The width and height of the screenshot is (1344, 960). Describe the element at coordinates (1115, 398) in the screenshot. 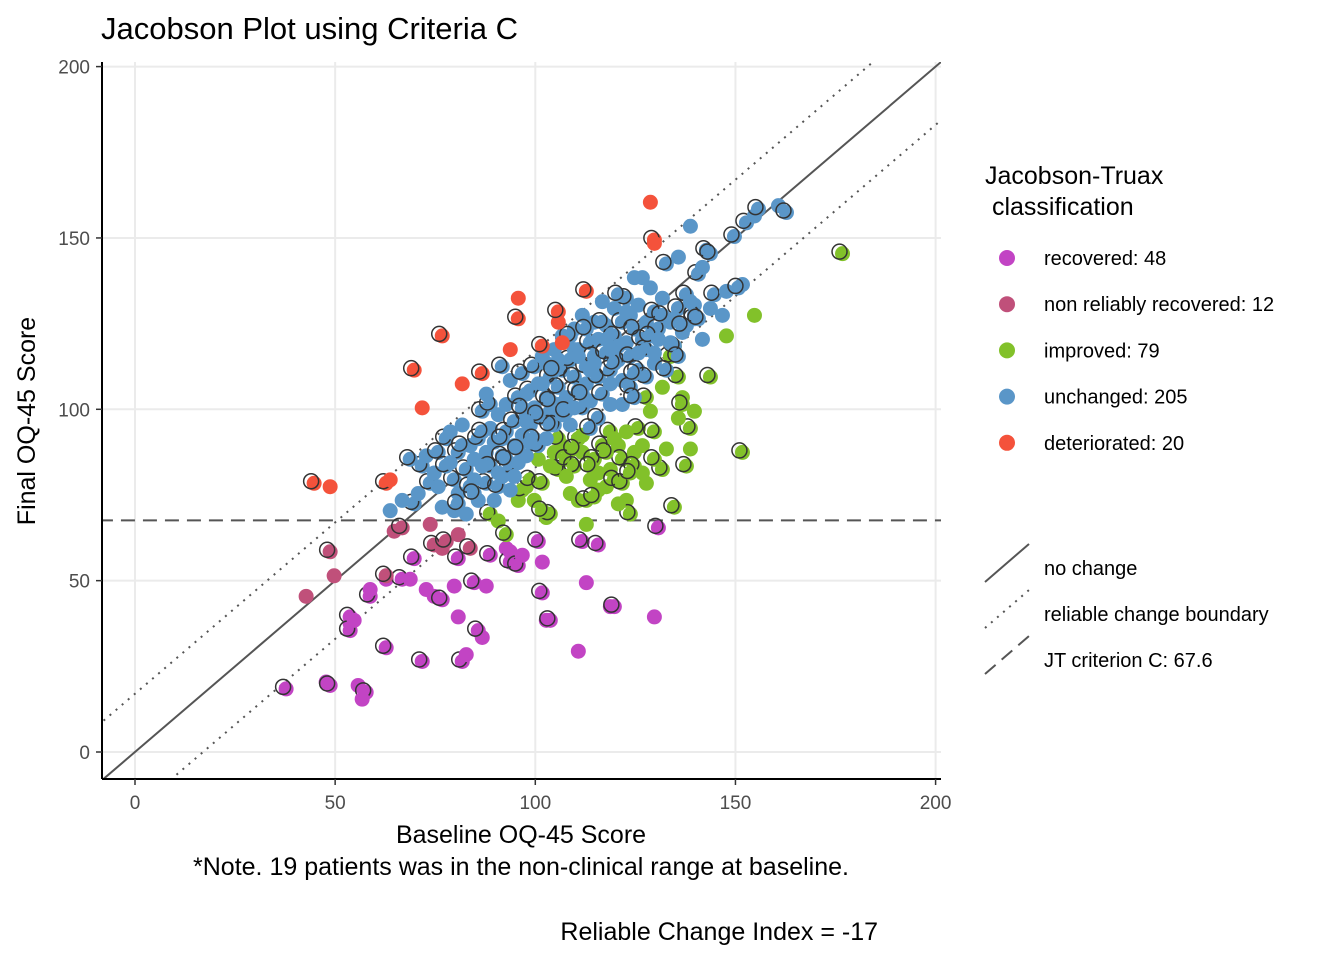

I see `legend-label: unchanged: 205` at that location.